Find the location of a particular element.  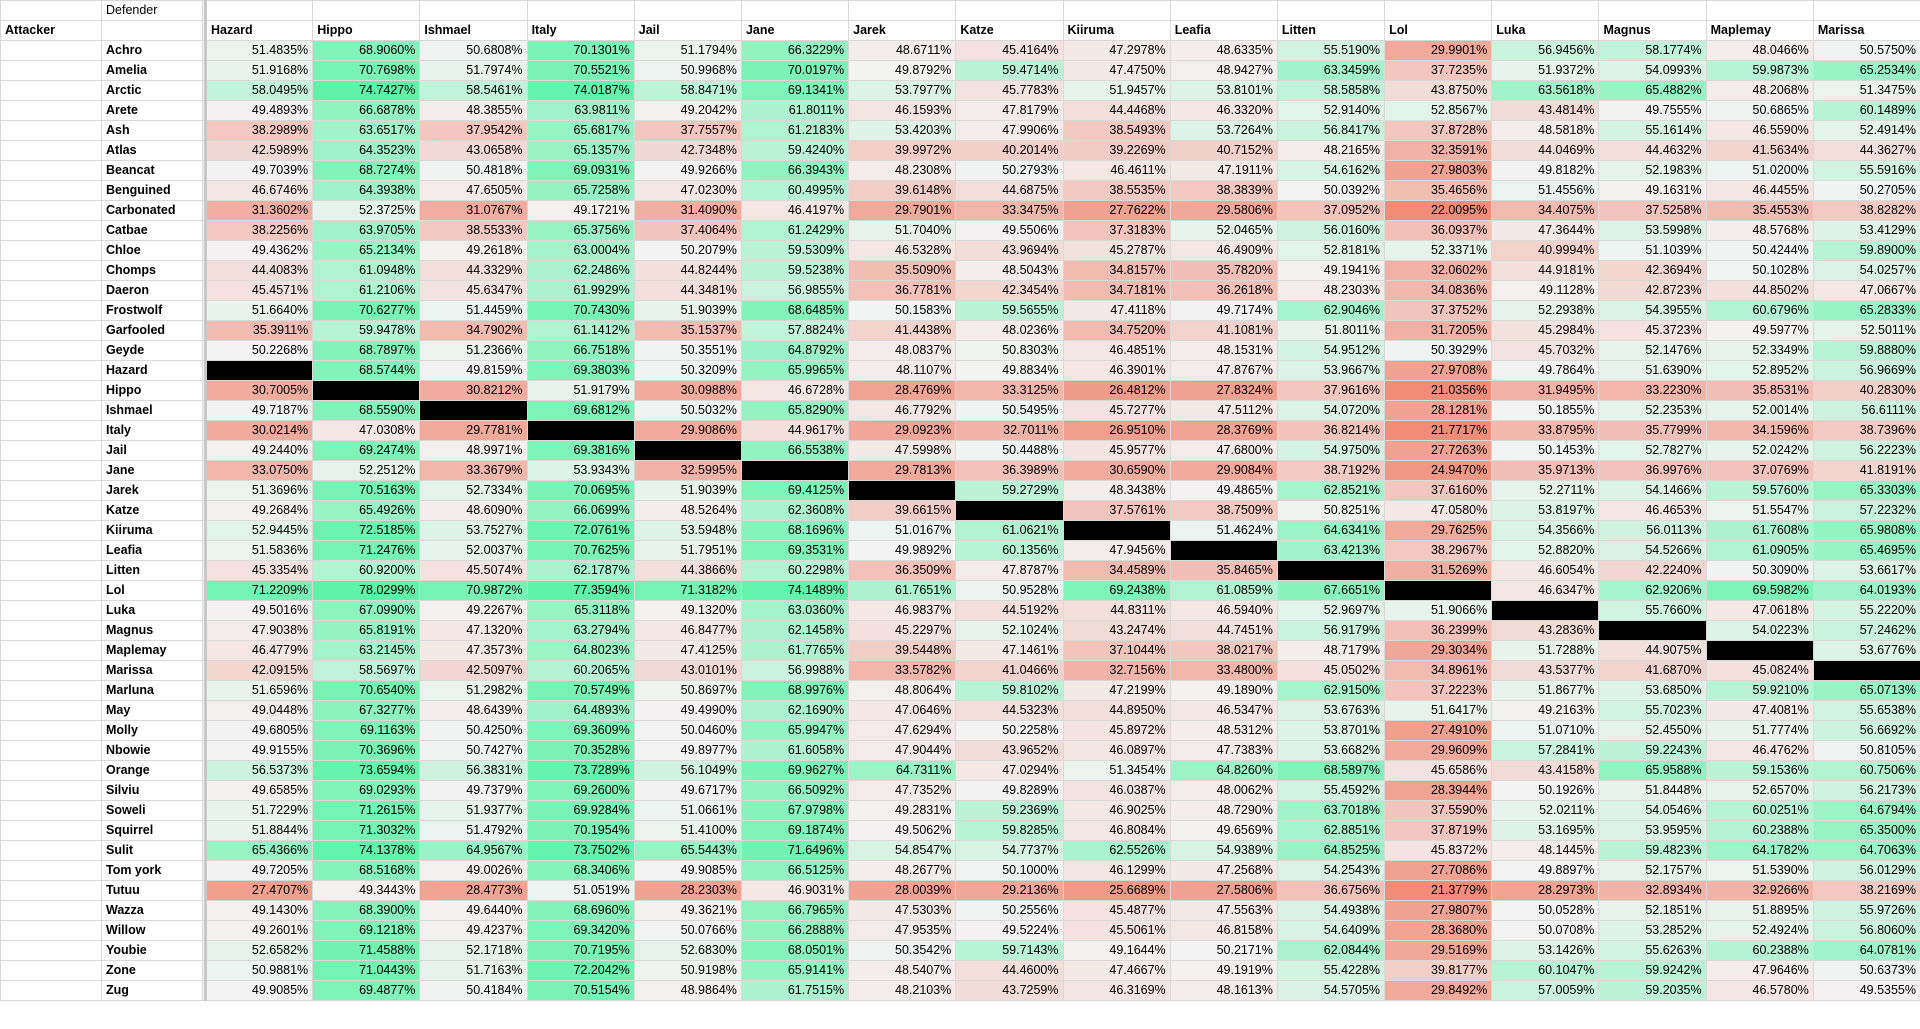

winrate-cell: 37.5258% is located at coordinates (1652, 210).